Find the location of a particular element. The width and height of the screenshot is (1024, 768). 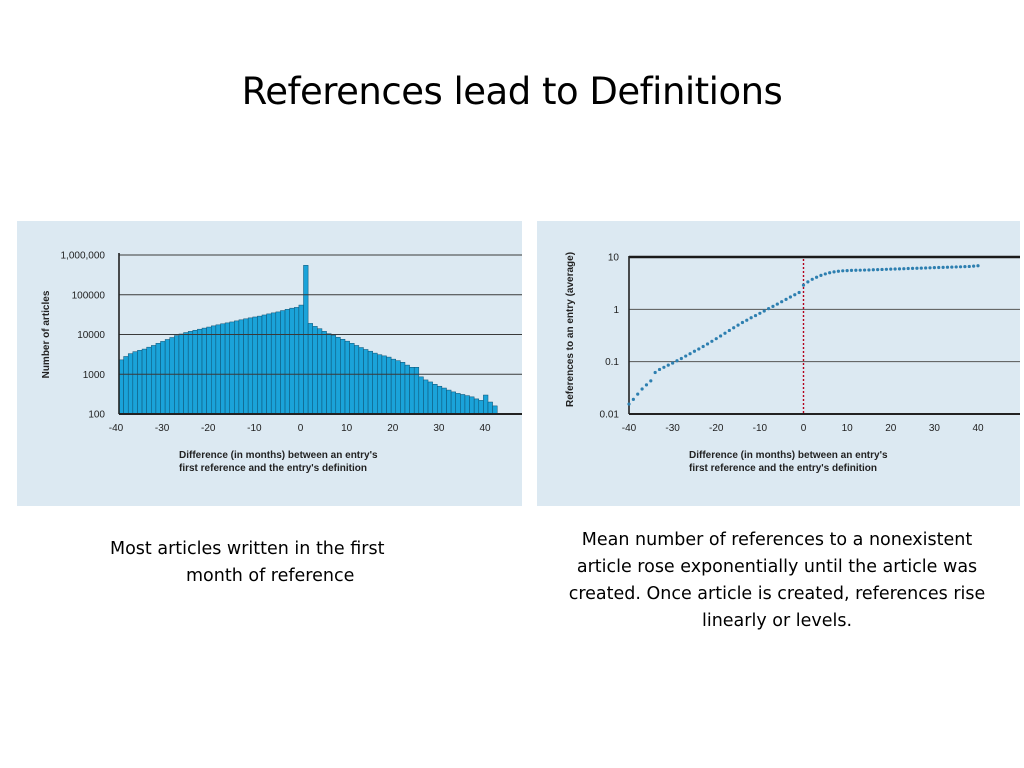

x-tick-label: -20 is located at coordinates (716, 428).